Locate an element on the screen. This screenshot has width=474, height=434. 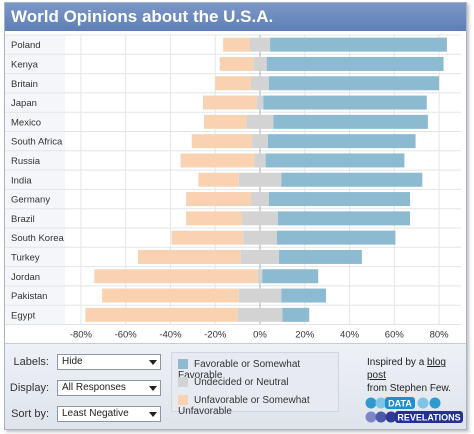
x-tick-label: 0% is located at coordinates (260, 335).